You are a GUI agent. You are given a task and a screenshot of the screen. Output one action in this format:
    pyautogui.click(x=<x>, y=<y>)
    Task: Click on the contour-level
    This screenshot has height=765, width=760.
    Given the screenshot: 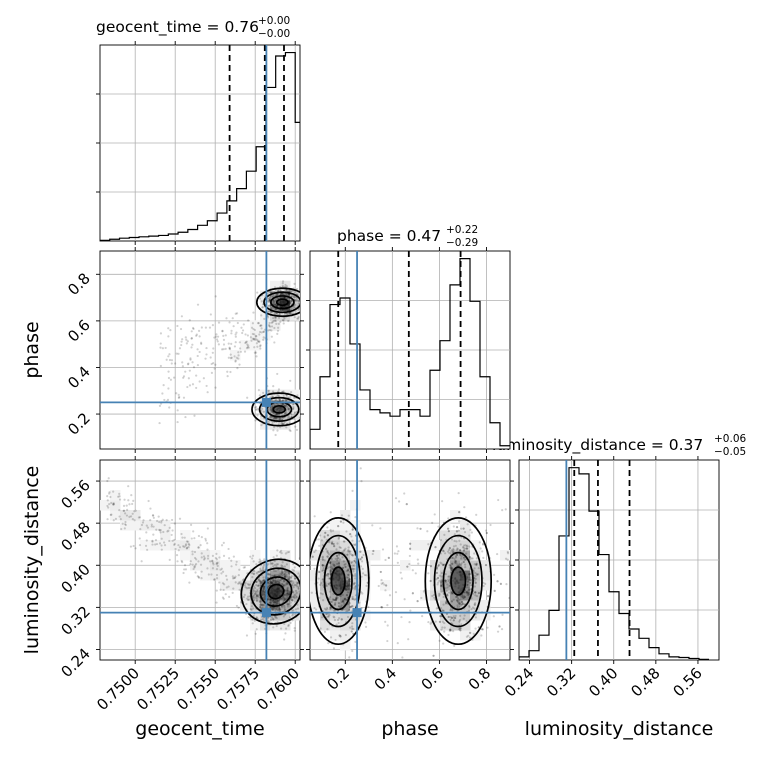 What is the action you would take?
    pyautogui.click(x=276, y=591)
    